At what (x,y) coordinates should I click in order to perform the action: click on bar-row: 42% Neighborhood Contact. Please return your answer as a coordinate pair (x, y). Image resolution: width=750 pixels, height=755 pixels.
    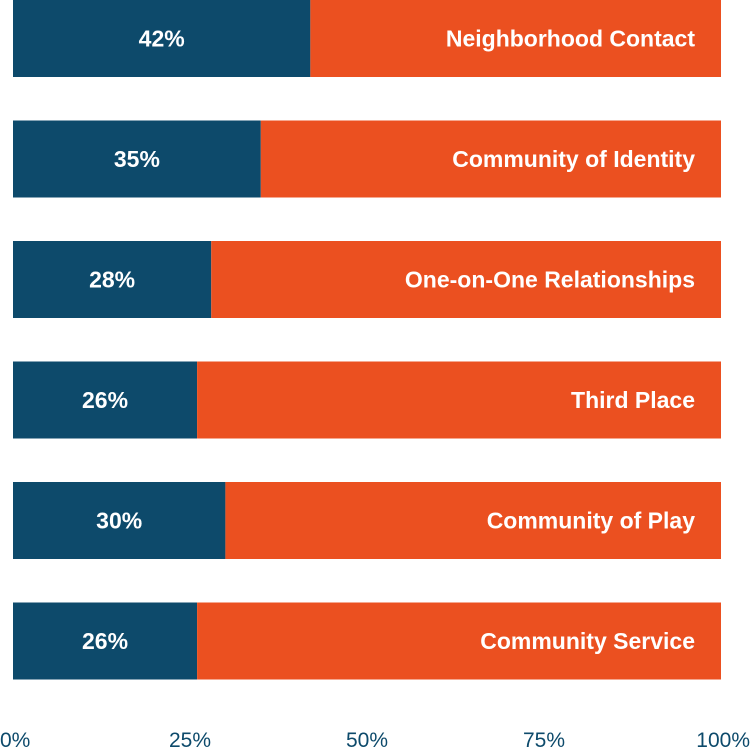
    Looking at the image, I should click on (367, 38).